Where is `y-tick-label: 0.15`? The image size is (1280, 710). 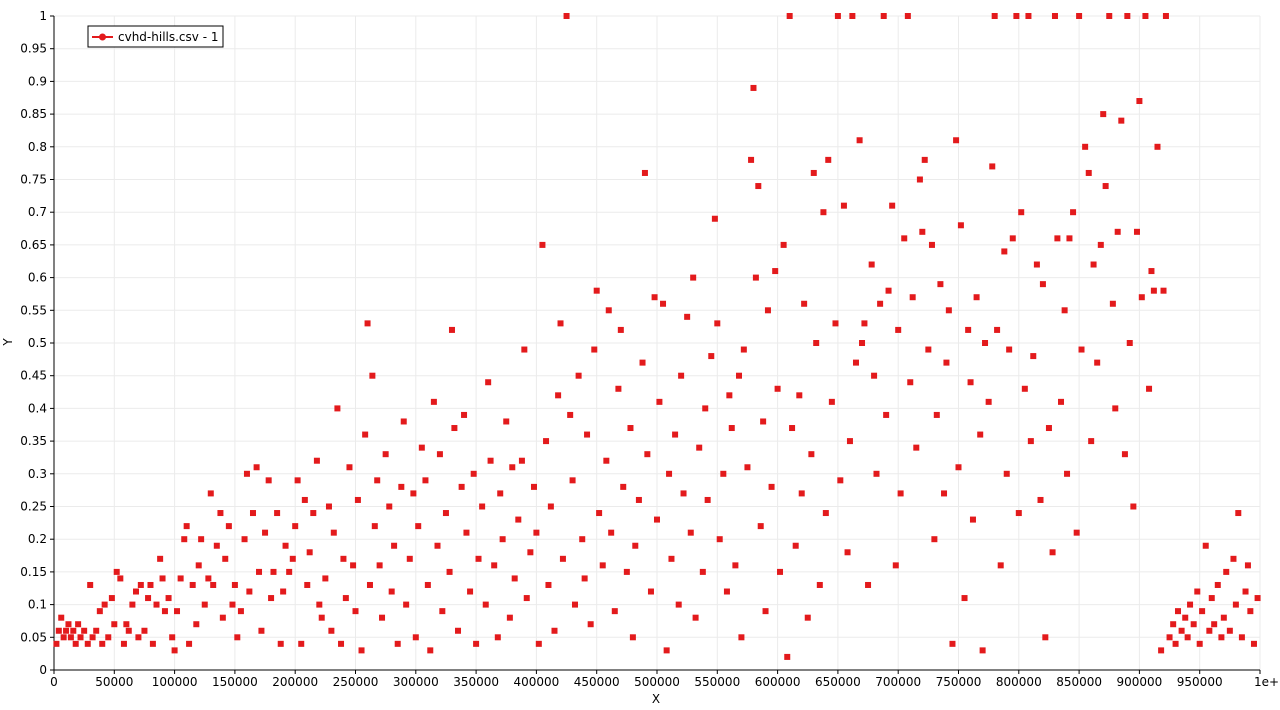 y-tick-label: 0.15 is located at coordinates (33, 572).